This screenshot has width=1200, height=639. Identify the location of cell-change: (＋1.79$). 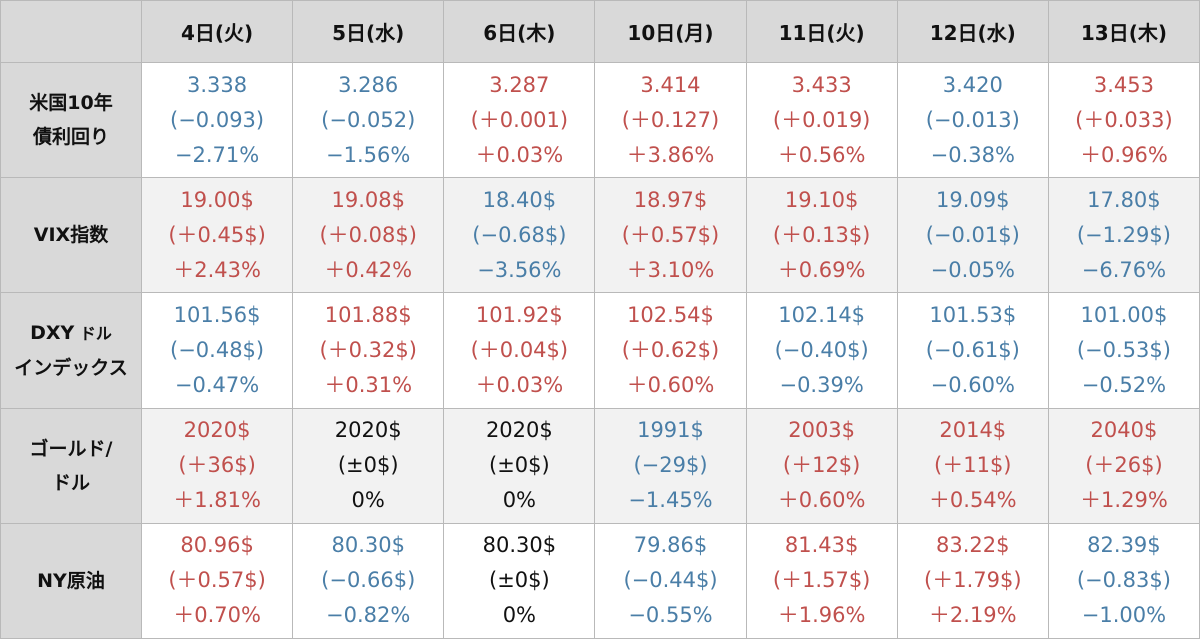
(973, 580).